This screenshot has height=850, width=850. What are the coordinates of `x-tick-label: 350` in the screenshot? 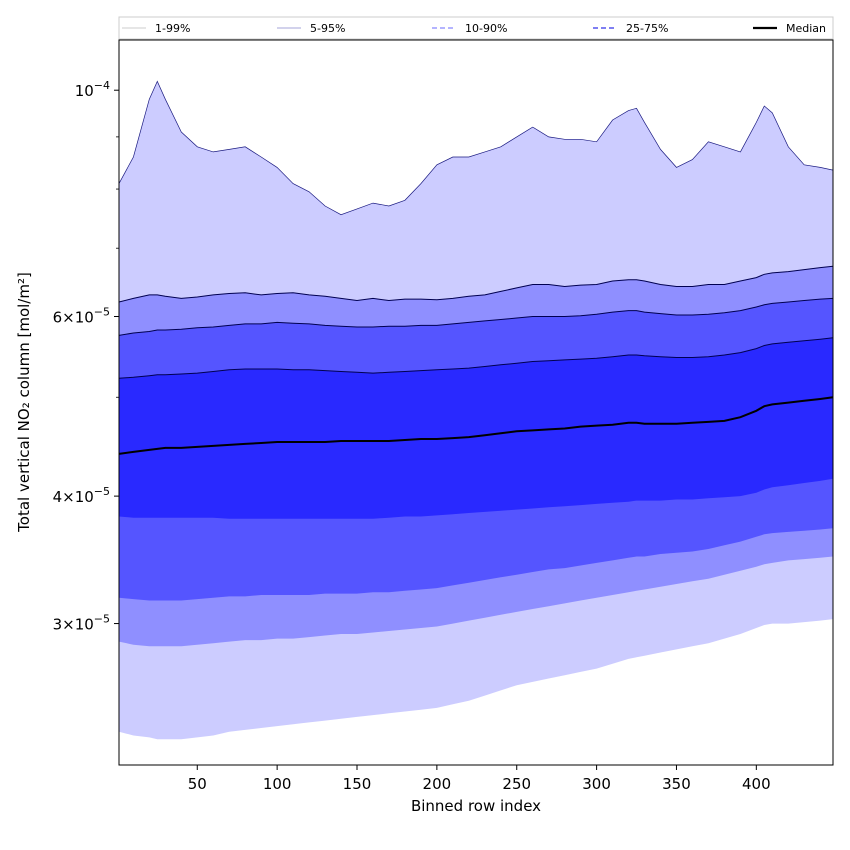 It's located at (676, 784).